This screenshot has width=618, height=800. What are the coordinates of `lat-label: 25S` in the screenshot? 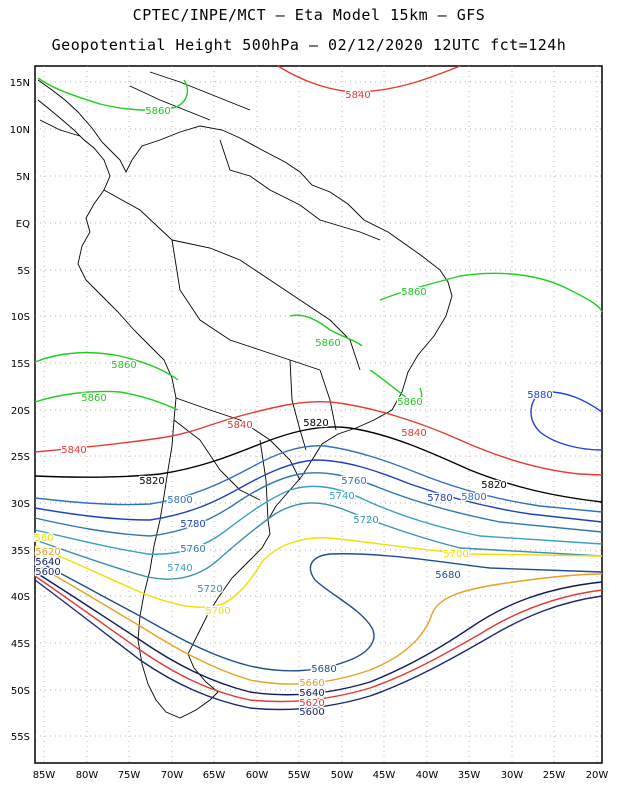 It's located at (20, 457).